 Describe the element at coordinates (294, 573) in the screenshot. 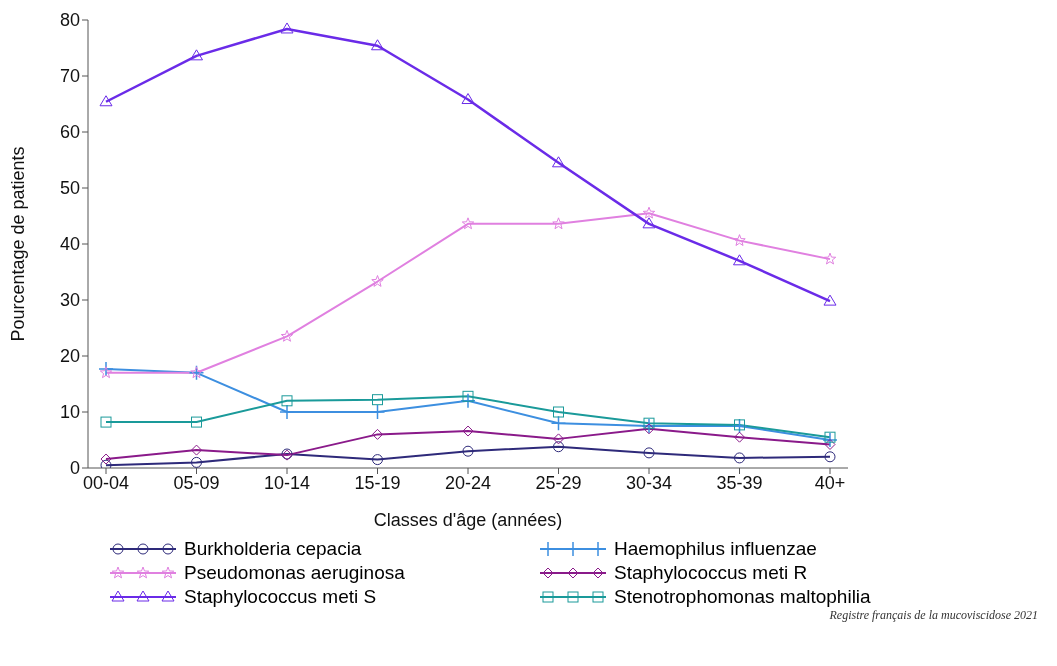

I see `legend-label: Pseudomonas aeruginosa` at that location.